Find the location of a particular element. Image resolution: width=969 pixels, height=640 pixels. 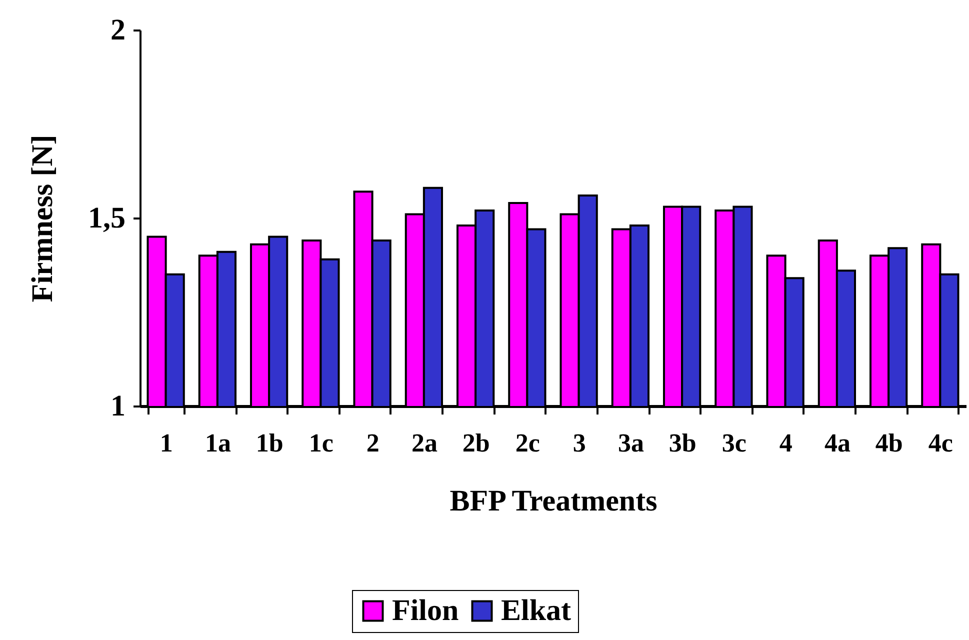

y-tick-label: 1,5 is located at coordinates (107, 218).